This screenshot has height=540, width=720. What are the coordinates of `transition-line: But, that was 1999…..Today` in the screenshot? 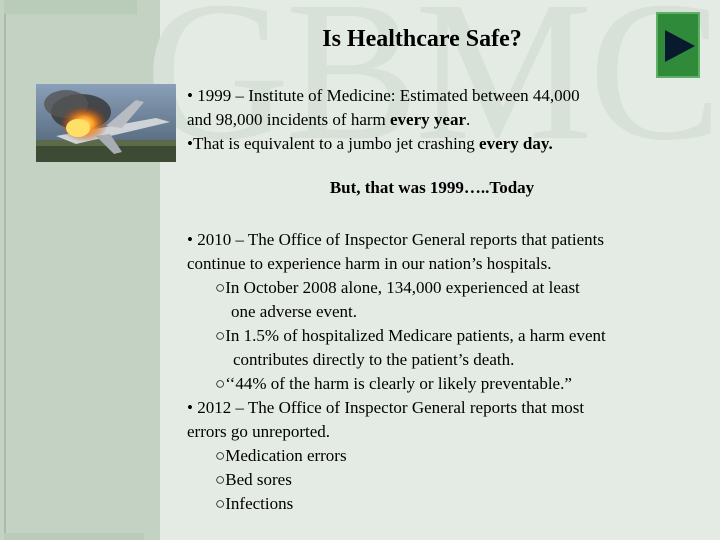 It's located at (432, 187).